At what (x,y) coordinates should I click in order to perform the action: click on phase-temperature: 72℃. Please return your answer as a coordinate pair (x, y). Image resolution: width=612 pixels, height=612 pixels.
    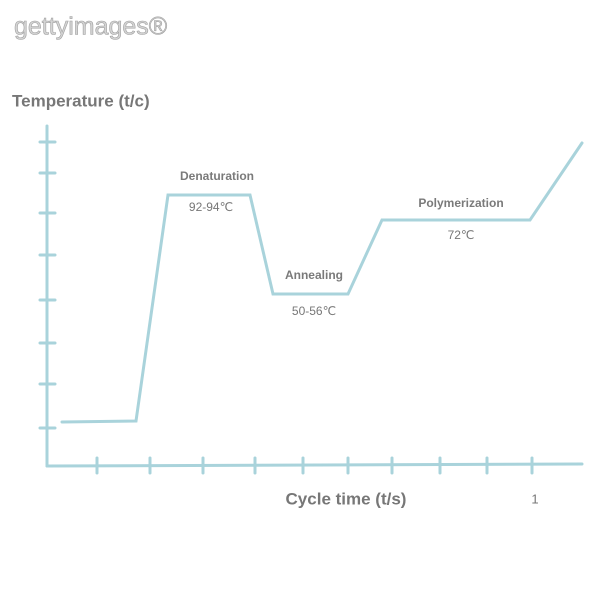
    Looking at the image, I should click on (461, 235).